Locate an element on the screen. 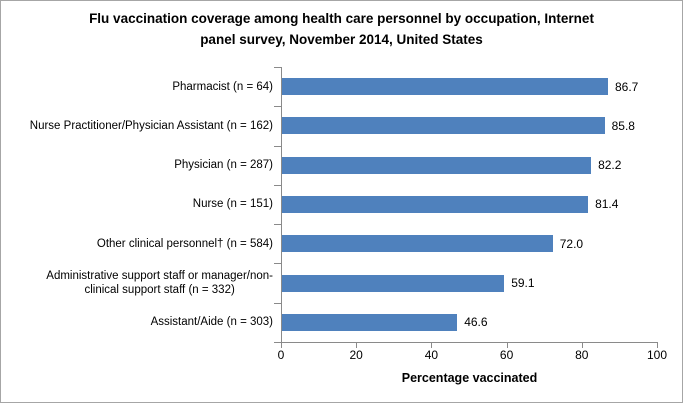 Image resolution: width=683 pixels, height=403 pixels. chart-row: Physician (n = 287) 82.2 is located at coordinates (341, 165).